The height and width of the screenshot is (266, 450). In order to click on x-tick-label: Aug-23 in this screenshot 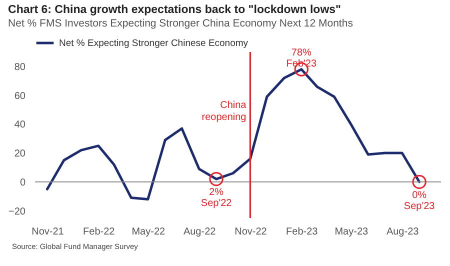, I will do `click(403, 232)`.